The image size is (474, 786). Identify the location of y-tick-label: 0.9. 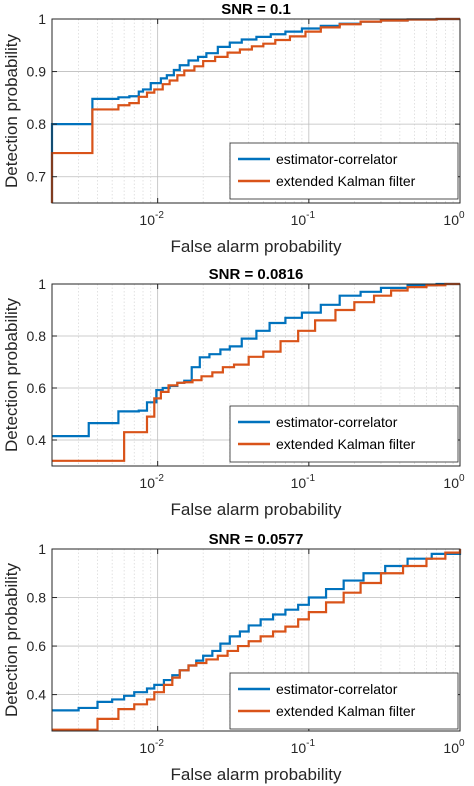
(37, 72).